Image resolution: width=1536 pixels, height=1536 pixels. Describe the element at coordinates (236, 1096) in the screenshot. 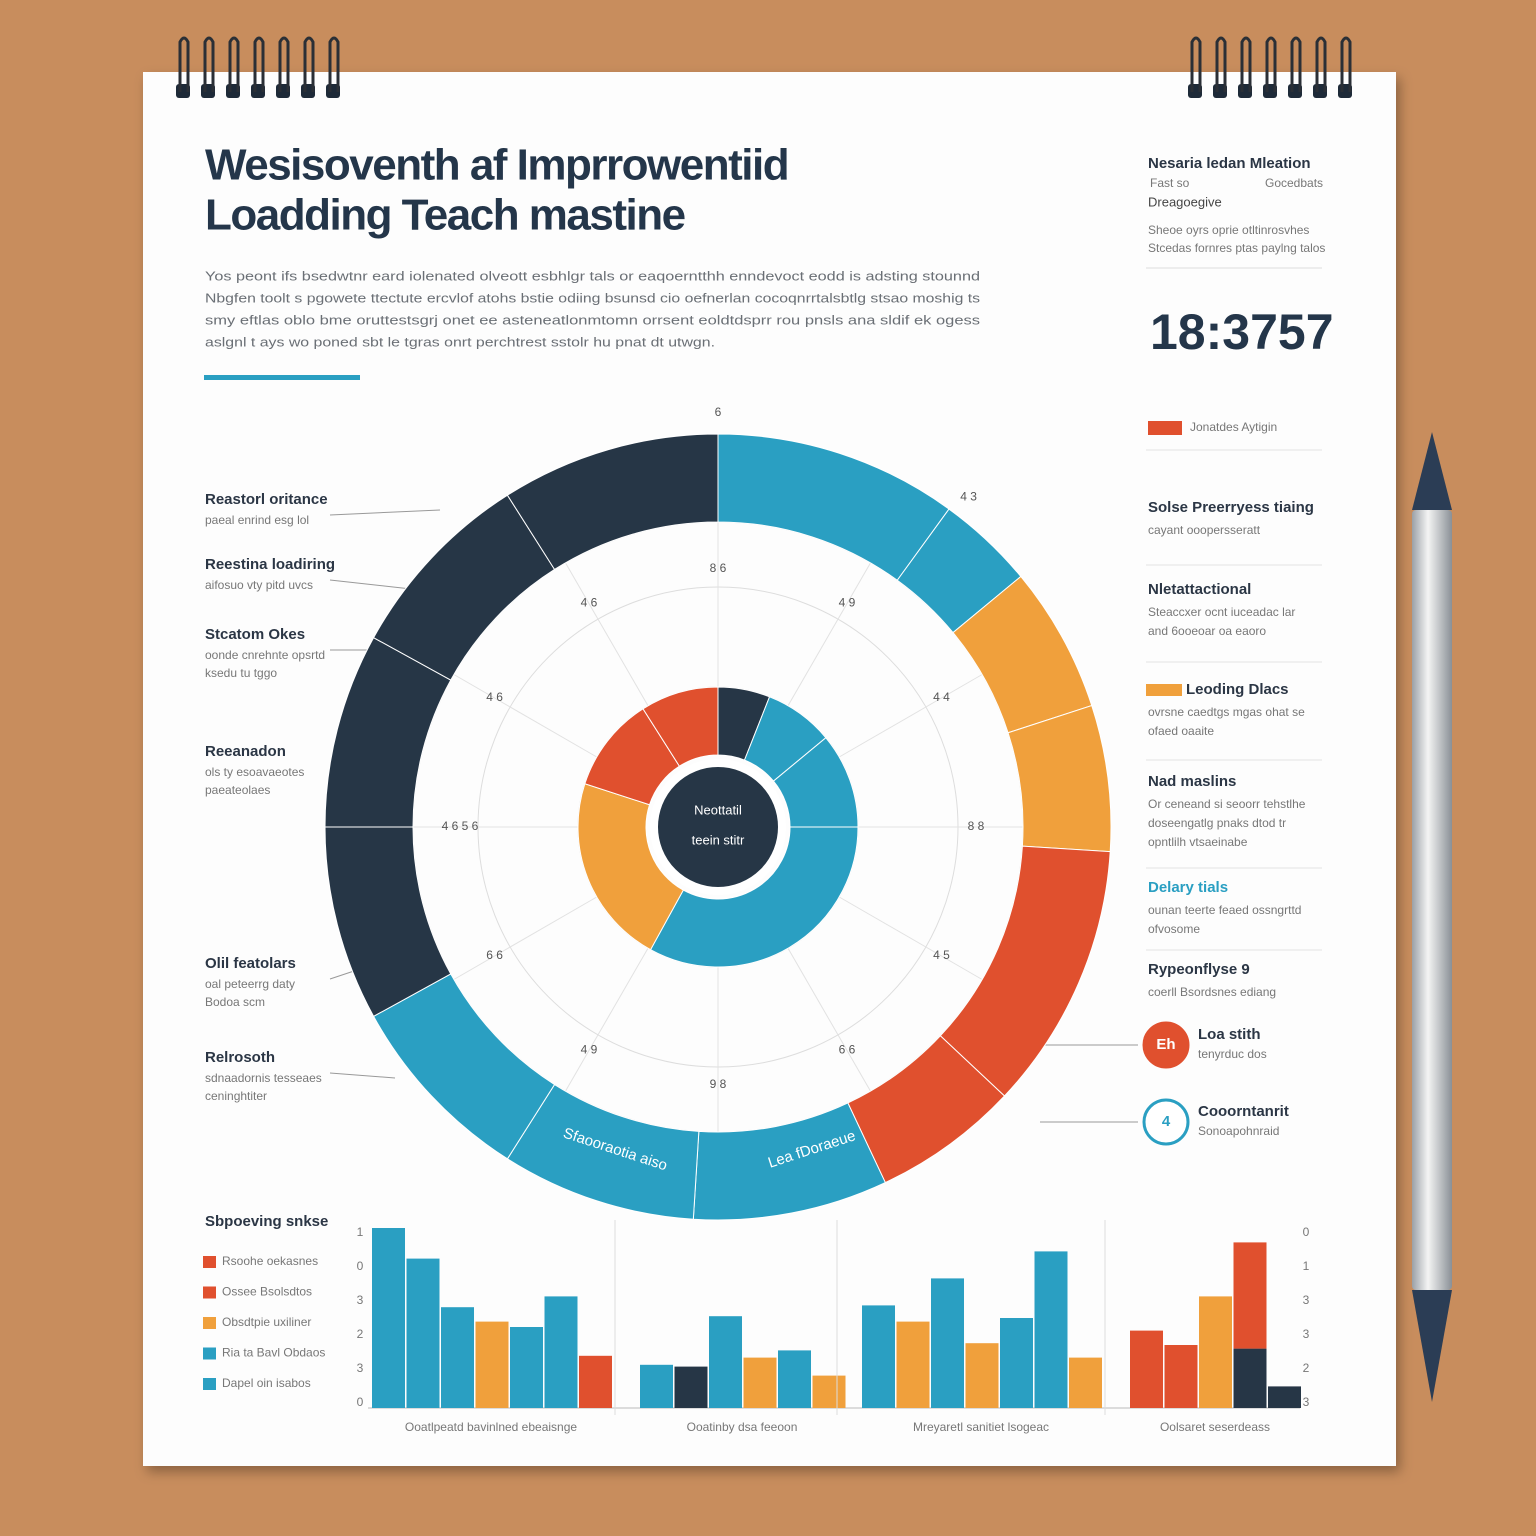

I see `label-line: ceninghtiter` at that location.